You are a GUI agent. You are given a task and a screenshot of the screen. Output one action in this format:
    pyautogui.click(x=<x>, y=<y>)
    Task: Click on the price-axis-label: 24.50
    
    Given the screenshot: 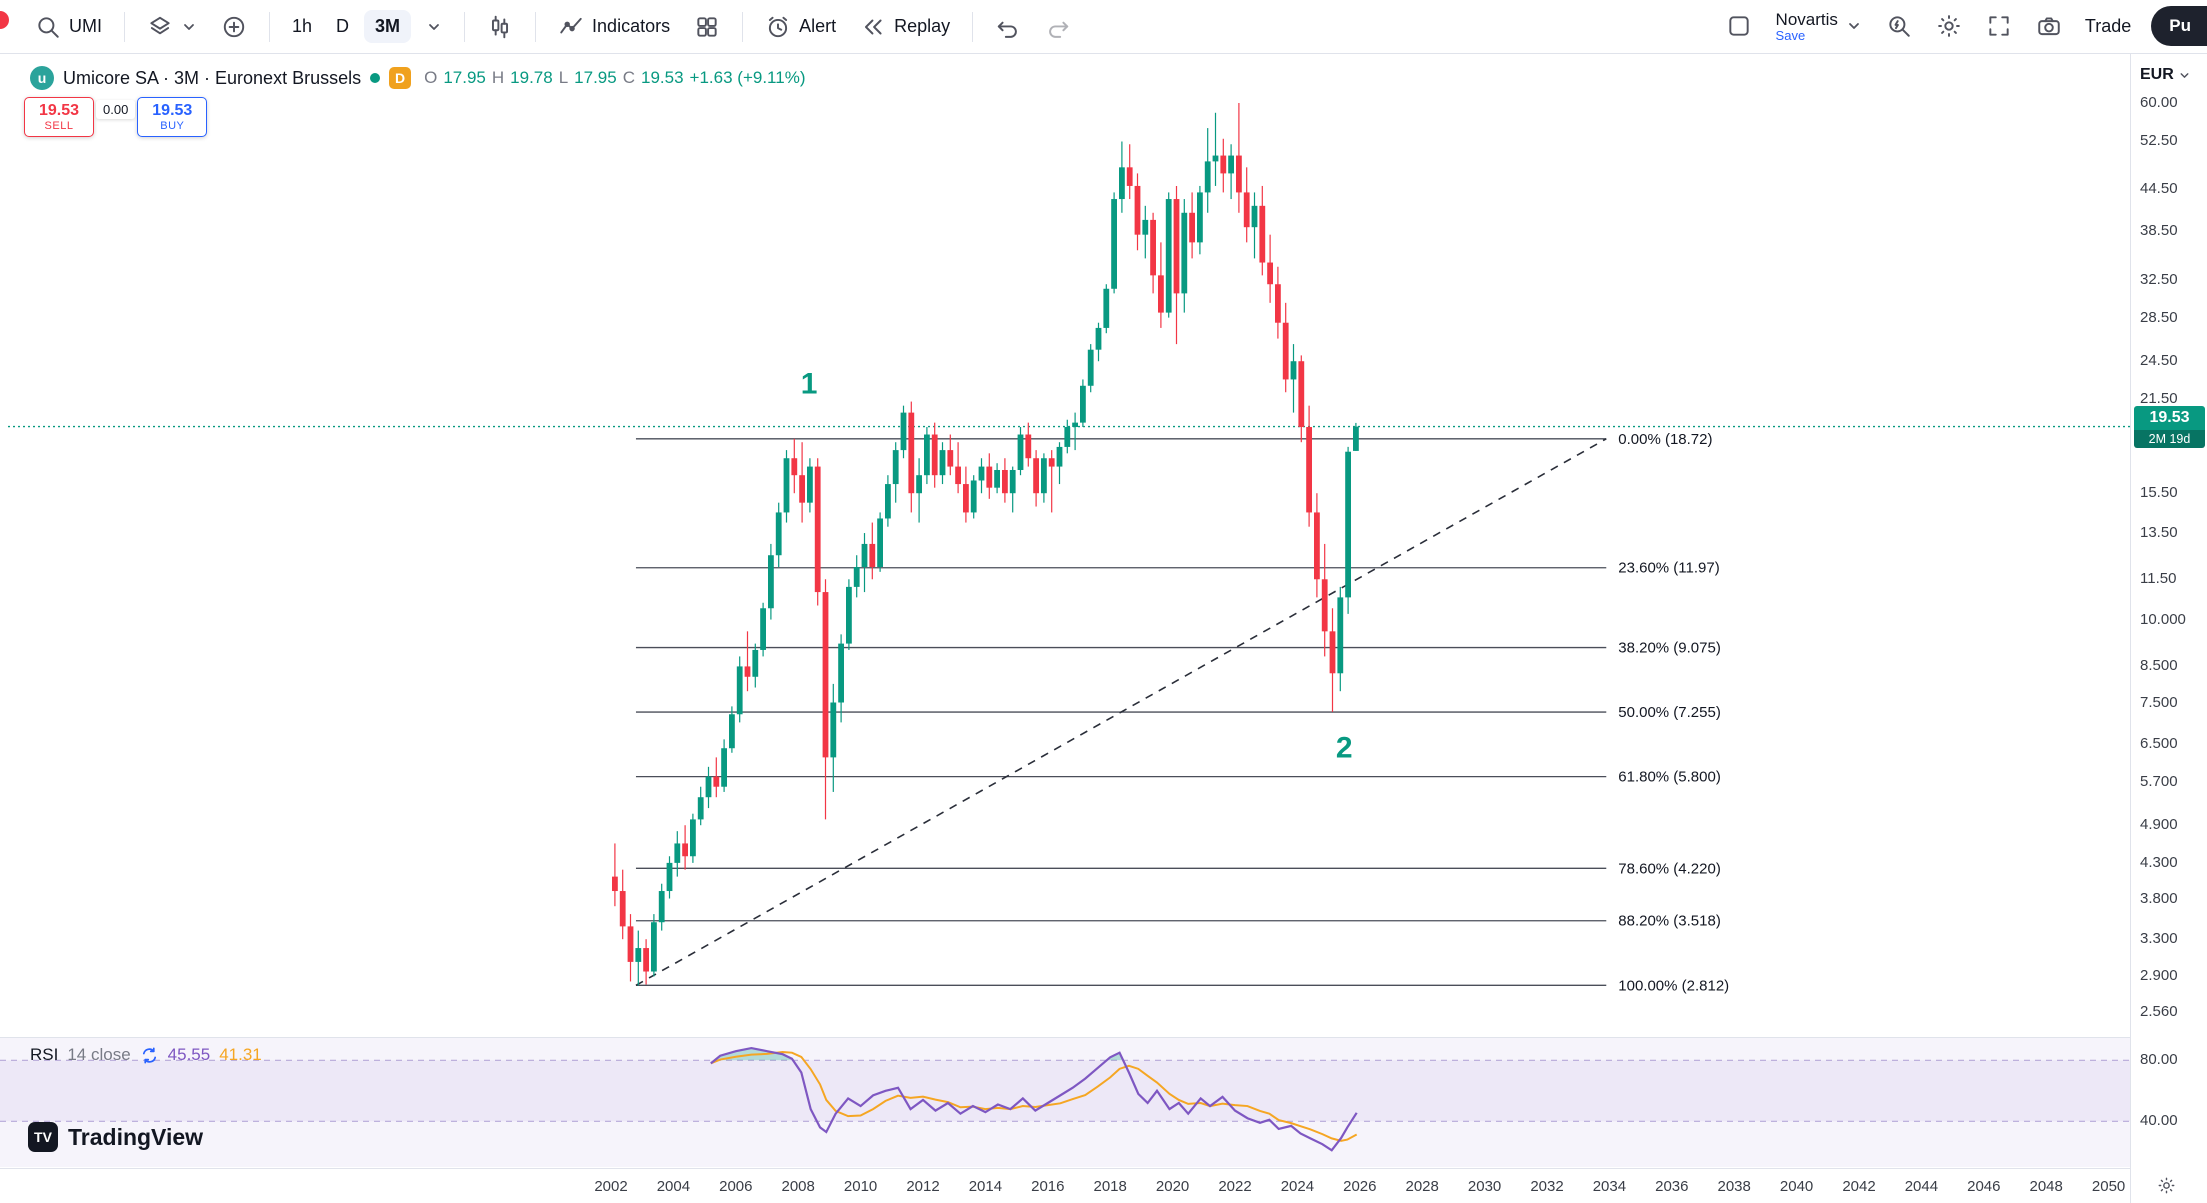 What is the action you would take?
    pyautogui.click(x=2159, y=361)
    